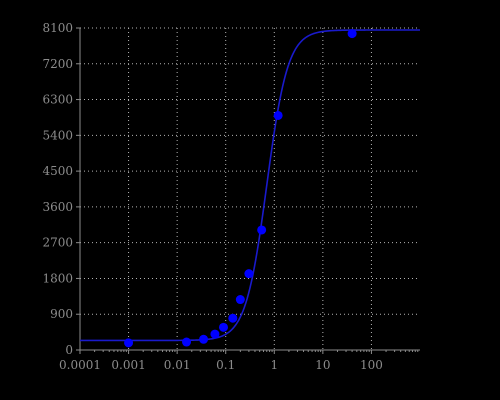 This screenshot has width=500, height=400. Describe the element at coordinates (128, 365) in the screenshot. I see `x-tick-label: 0.001` at that location.